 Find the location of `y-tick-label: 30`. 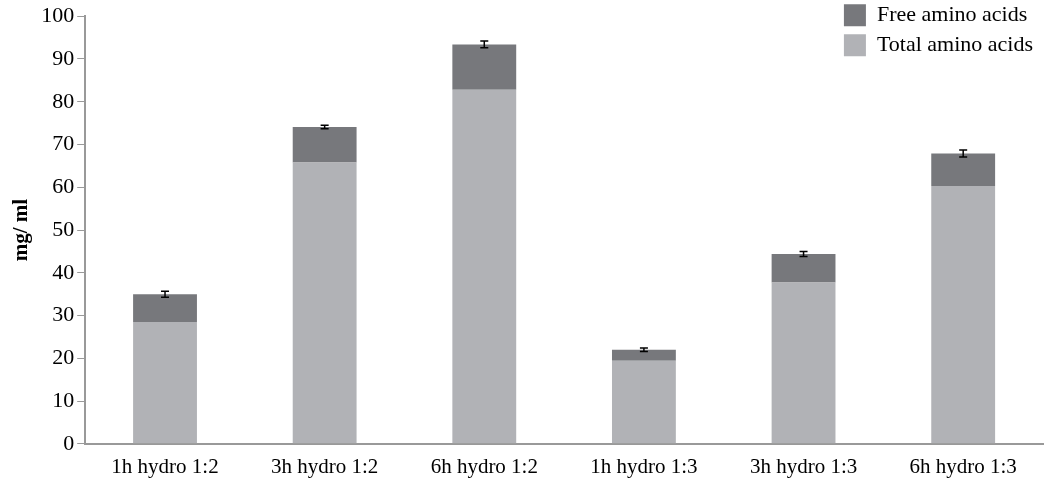

y-tick-label: 30 is located at coordinates (63, 314).